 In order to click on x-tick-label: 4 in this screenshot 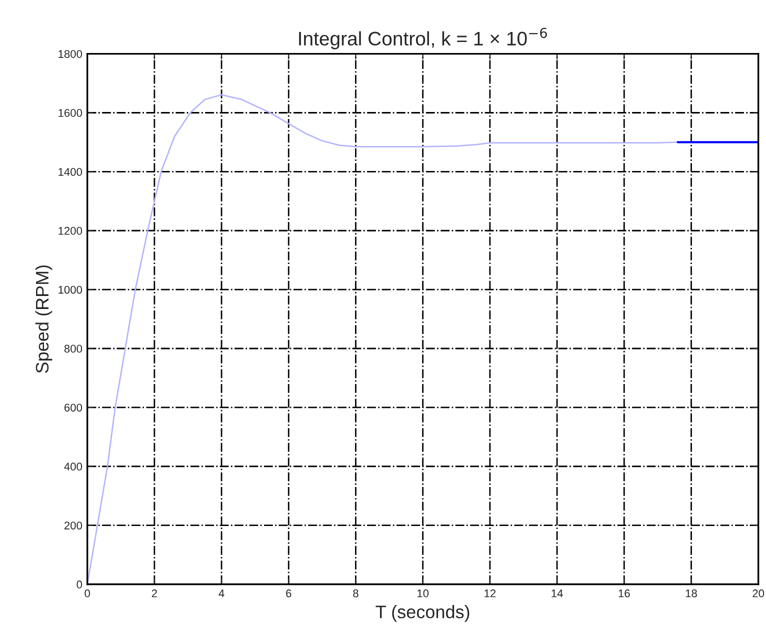, I will do `click(221, 594)`.